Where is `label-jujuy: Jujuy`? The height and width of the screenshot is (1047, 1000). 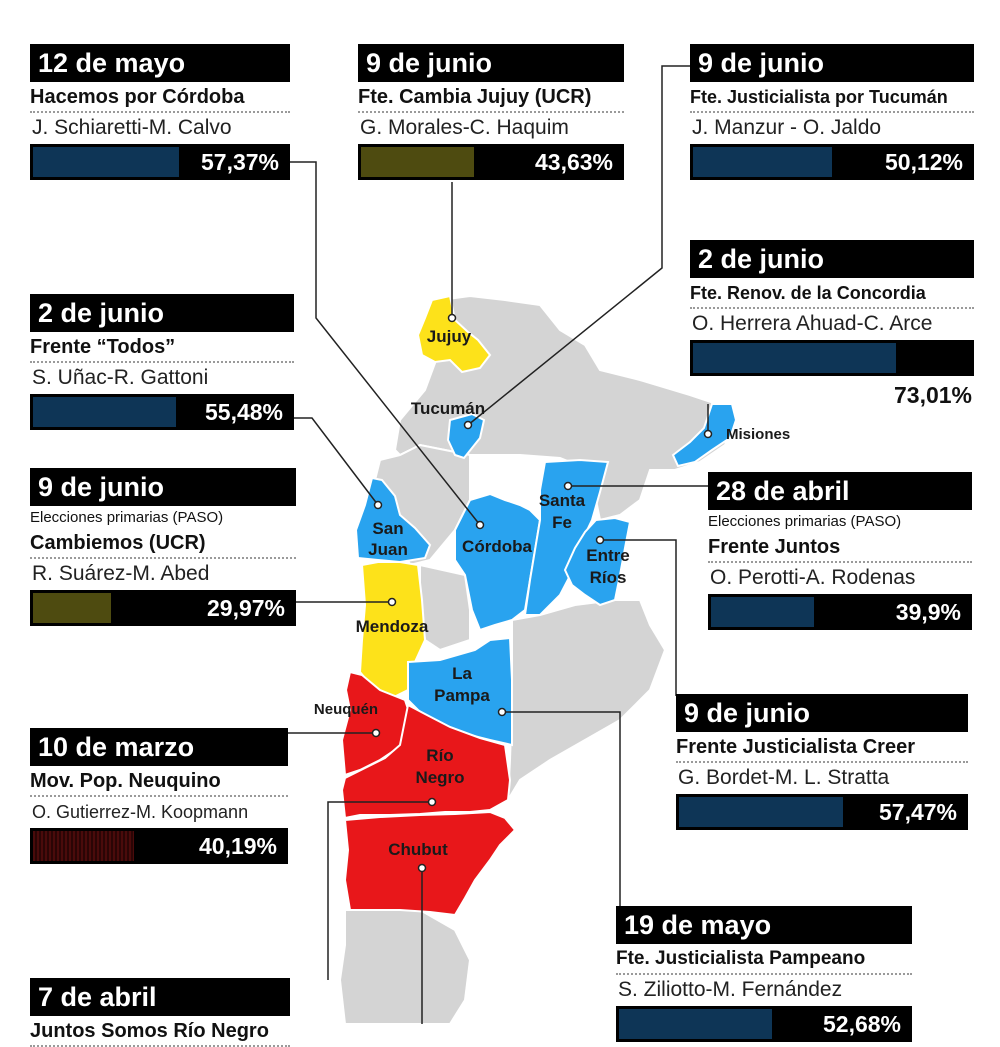 label-jujuy: Jujuy is located at coordinates (449, 336).